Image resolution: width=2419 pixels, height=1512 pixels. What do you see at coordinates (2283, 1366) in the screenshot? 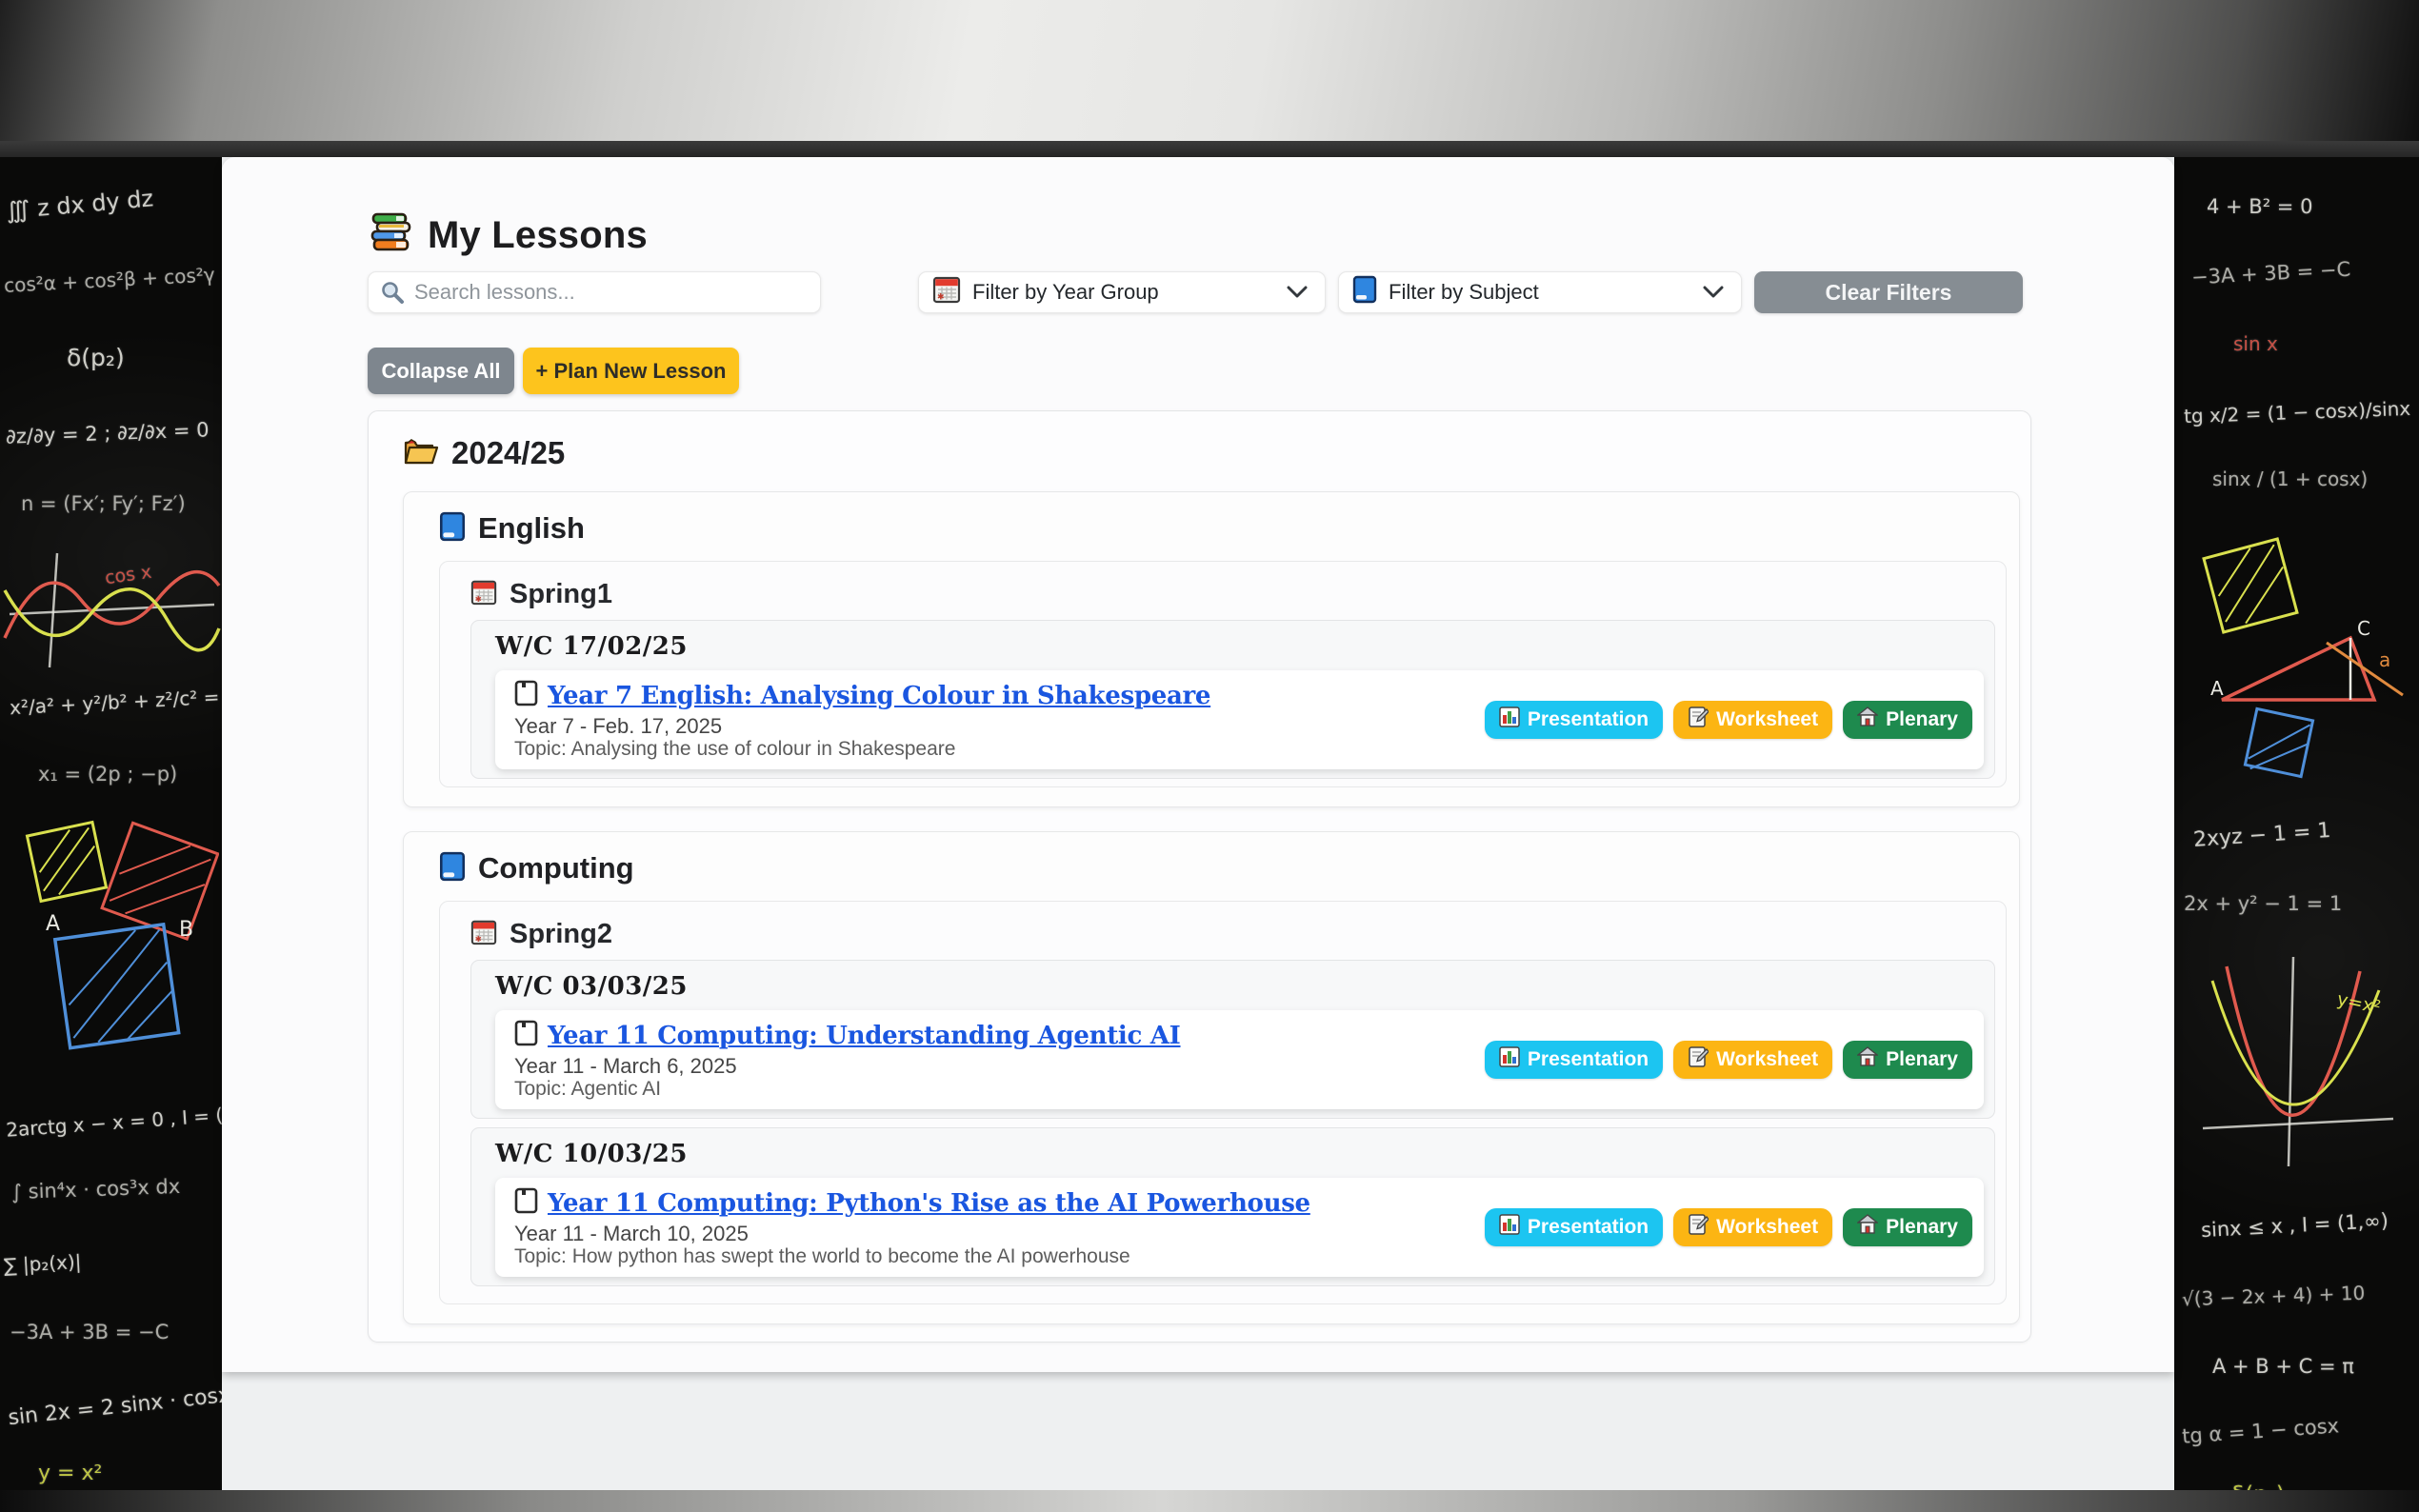
I see `chalk-formula: A + B + C = π` at bounding box center [2283, 1366].